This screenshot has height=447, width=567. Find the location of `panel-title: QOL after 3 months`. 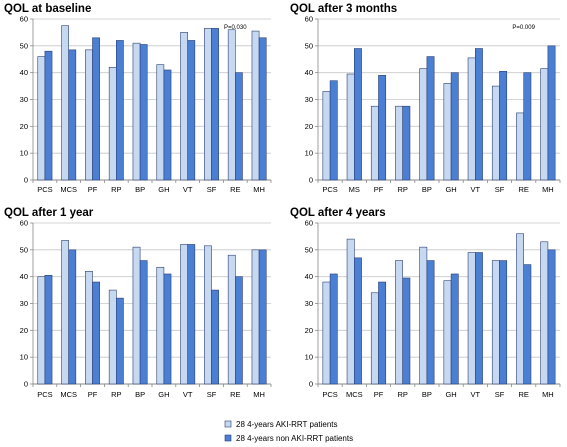

panel-title: QOL after 3 months is located at coordinates (343, 9).